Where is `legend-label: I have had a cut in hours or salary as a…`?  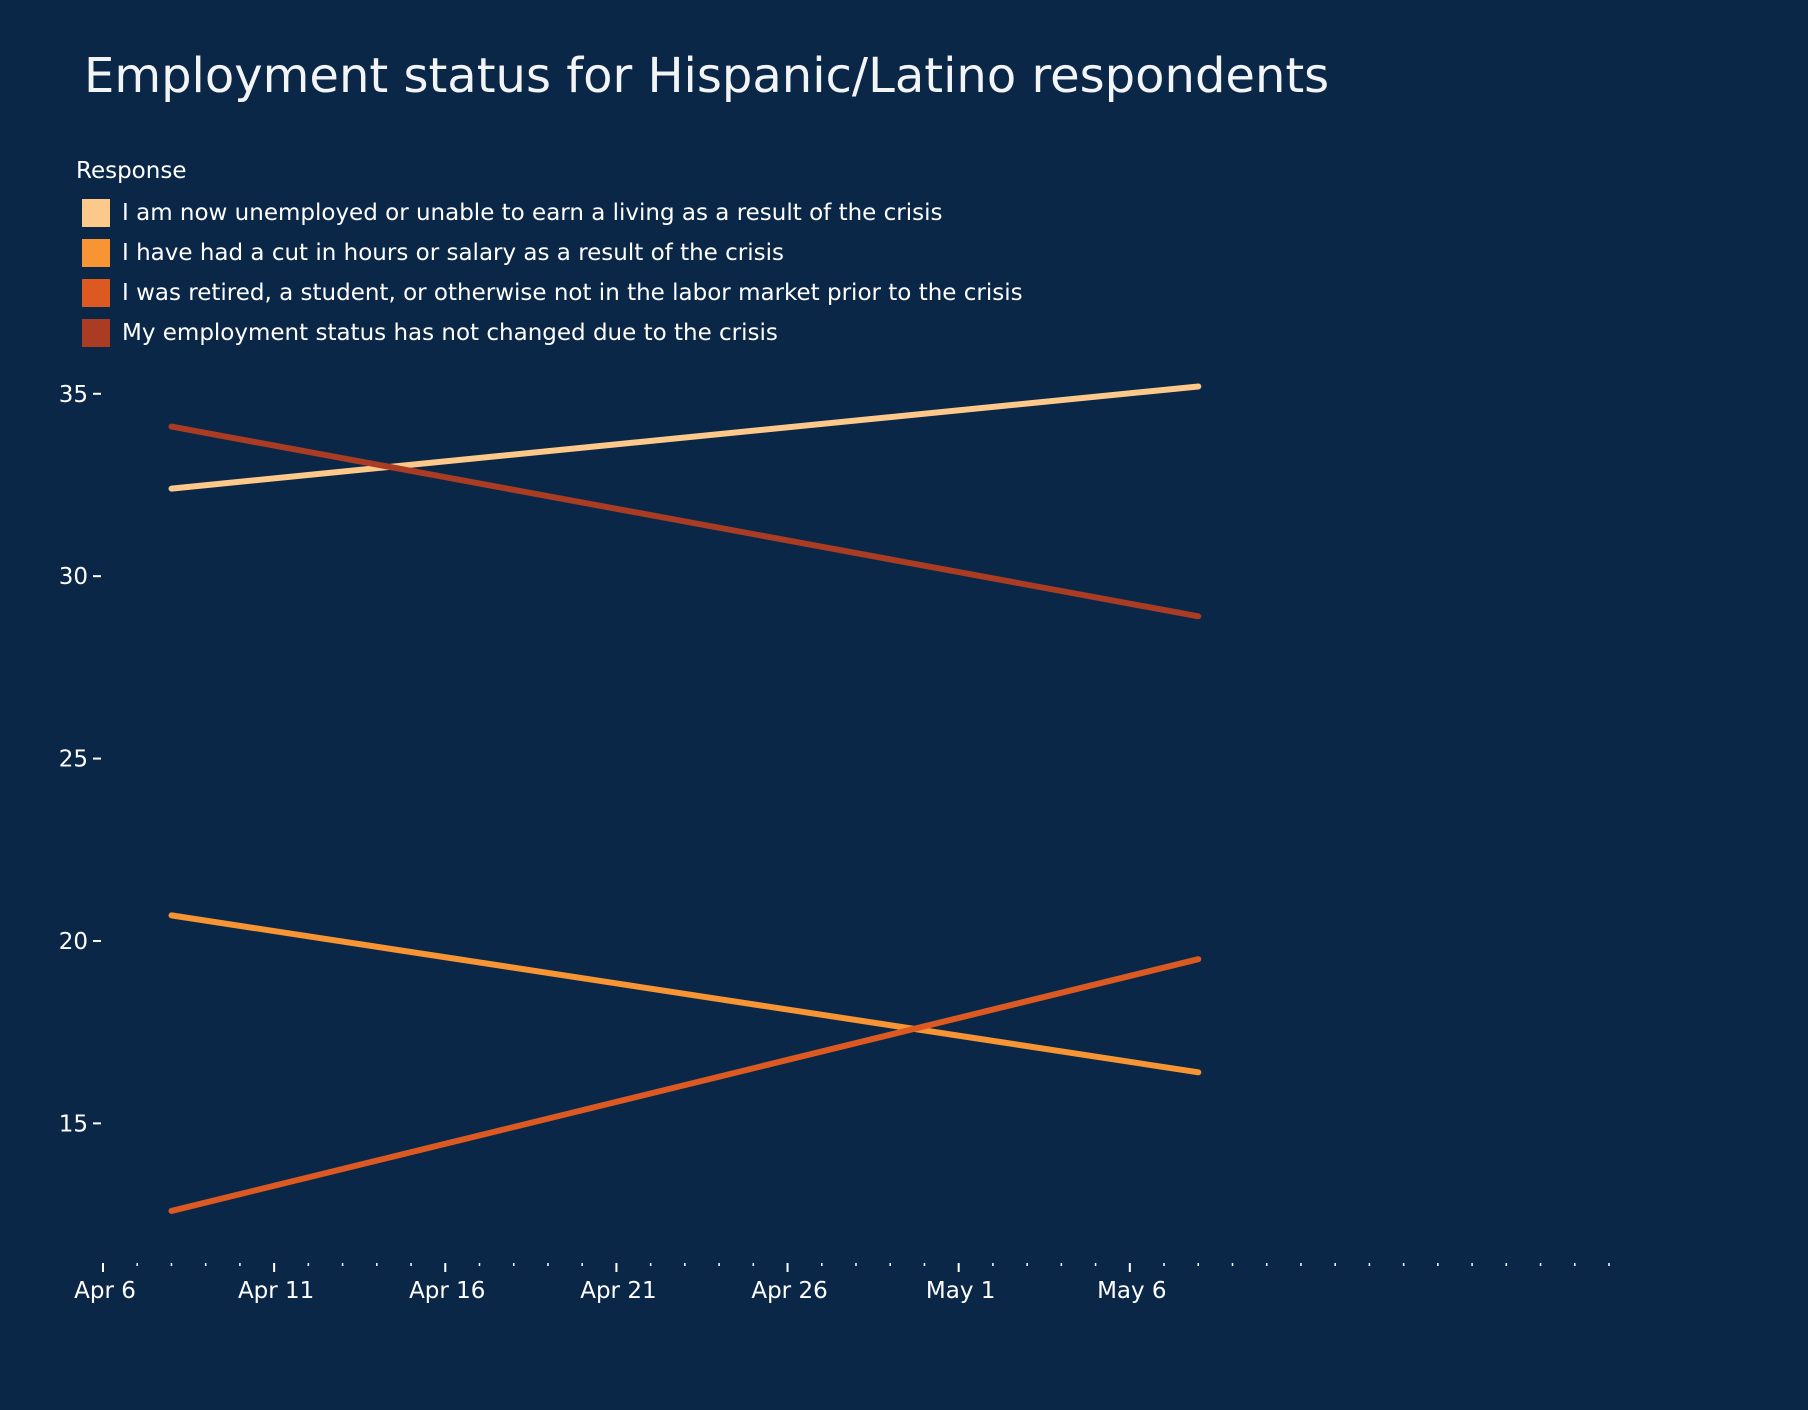 legend-label: I have had a cut in hours or salary as a… is located at coordinates (453, 253).